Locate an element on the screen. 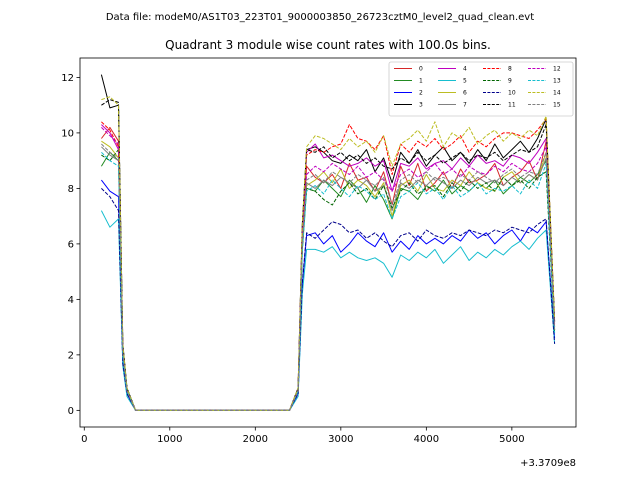 This screenshot has width=640, height=480. x-tick-label: 1000 is located at coordinates (169, 439).